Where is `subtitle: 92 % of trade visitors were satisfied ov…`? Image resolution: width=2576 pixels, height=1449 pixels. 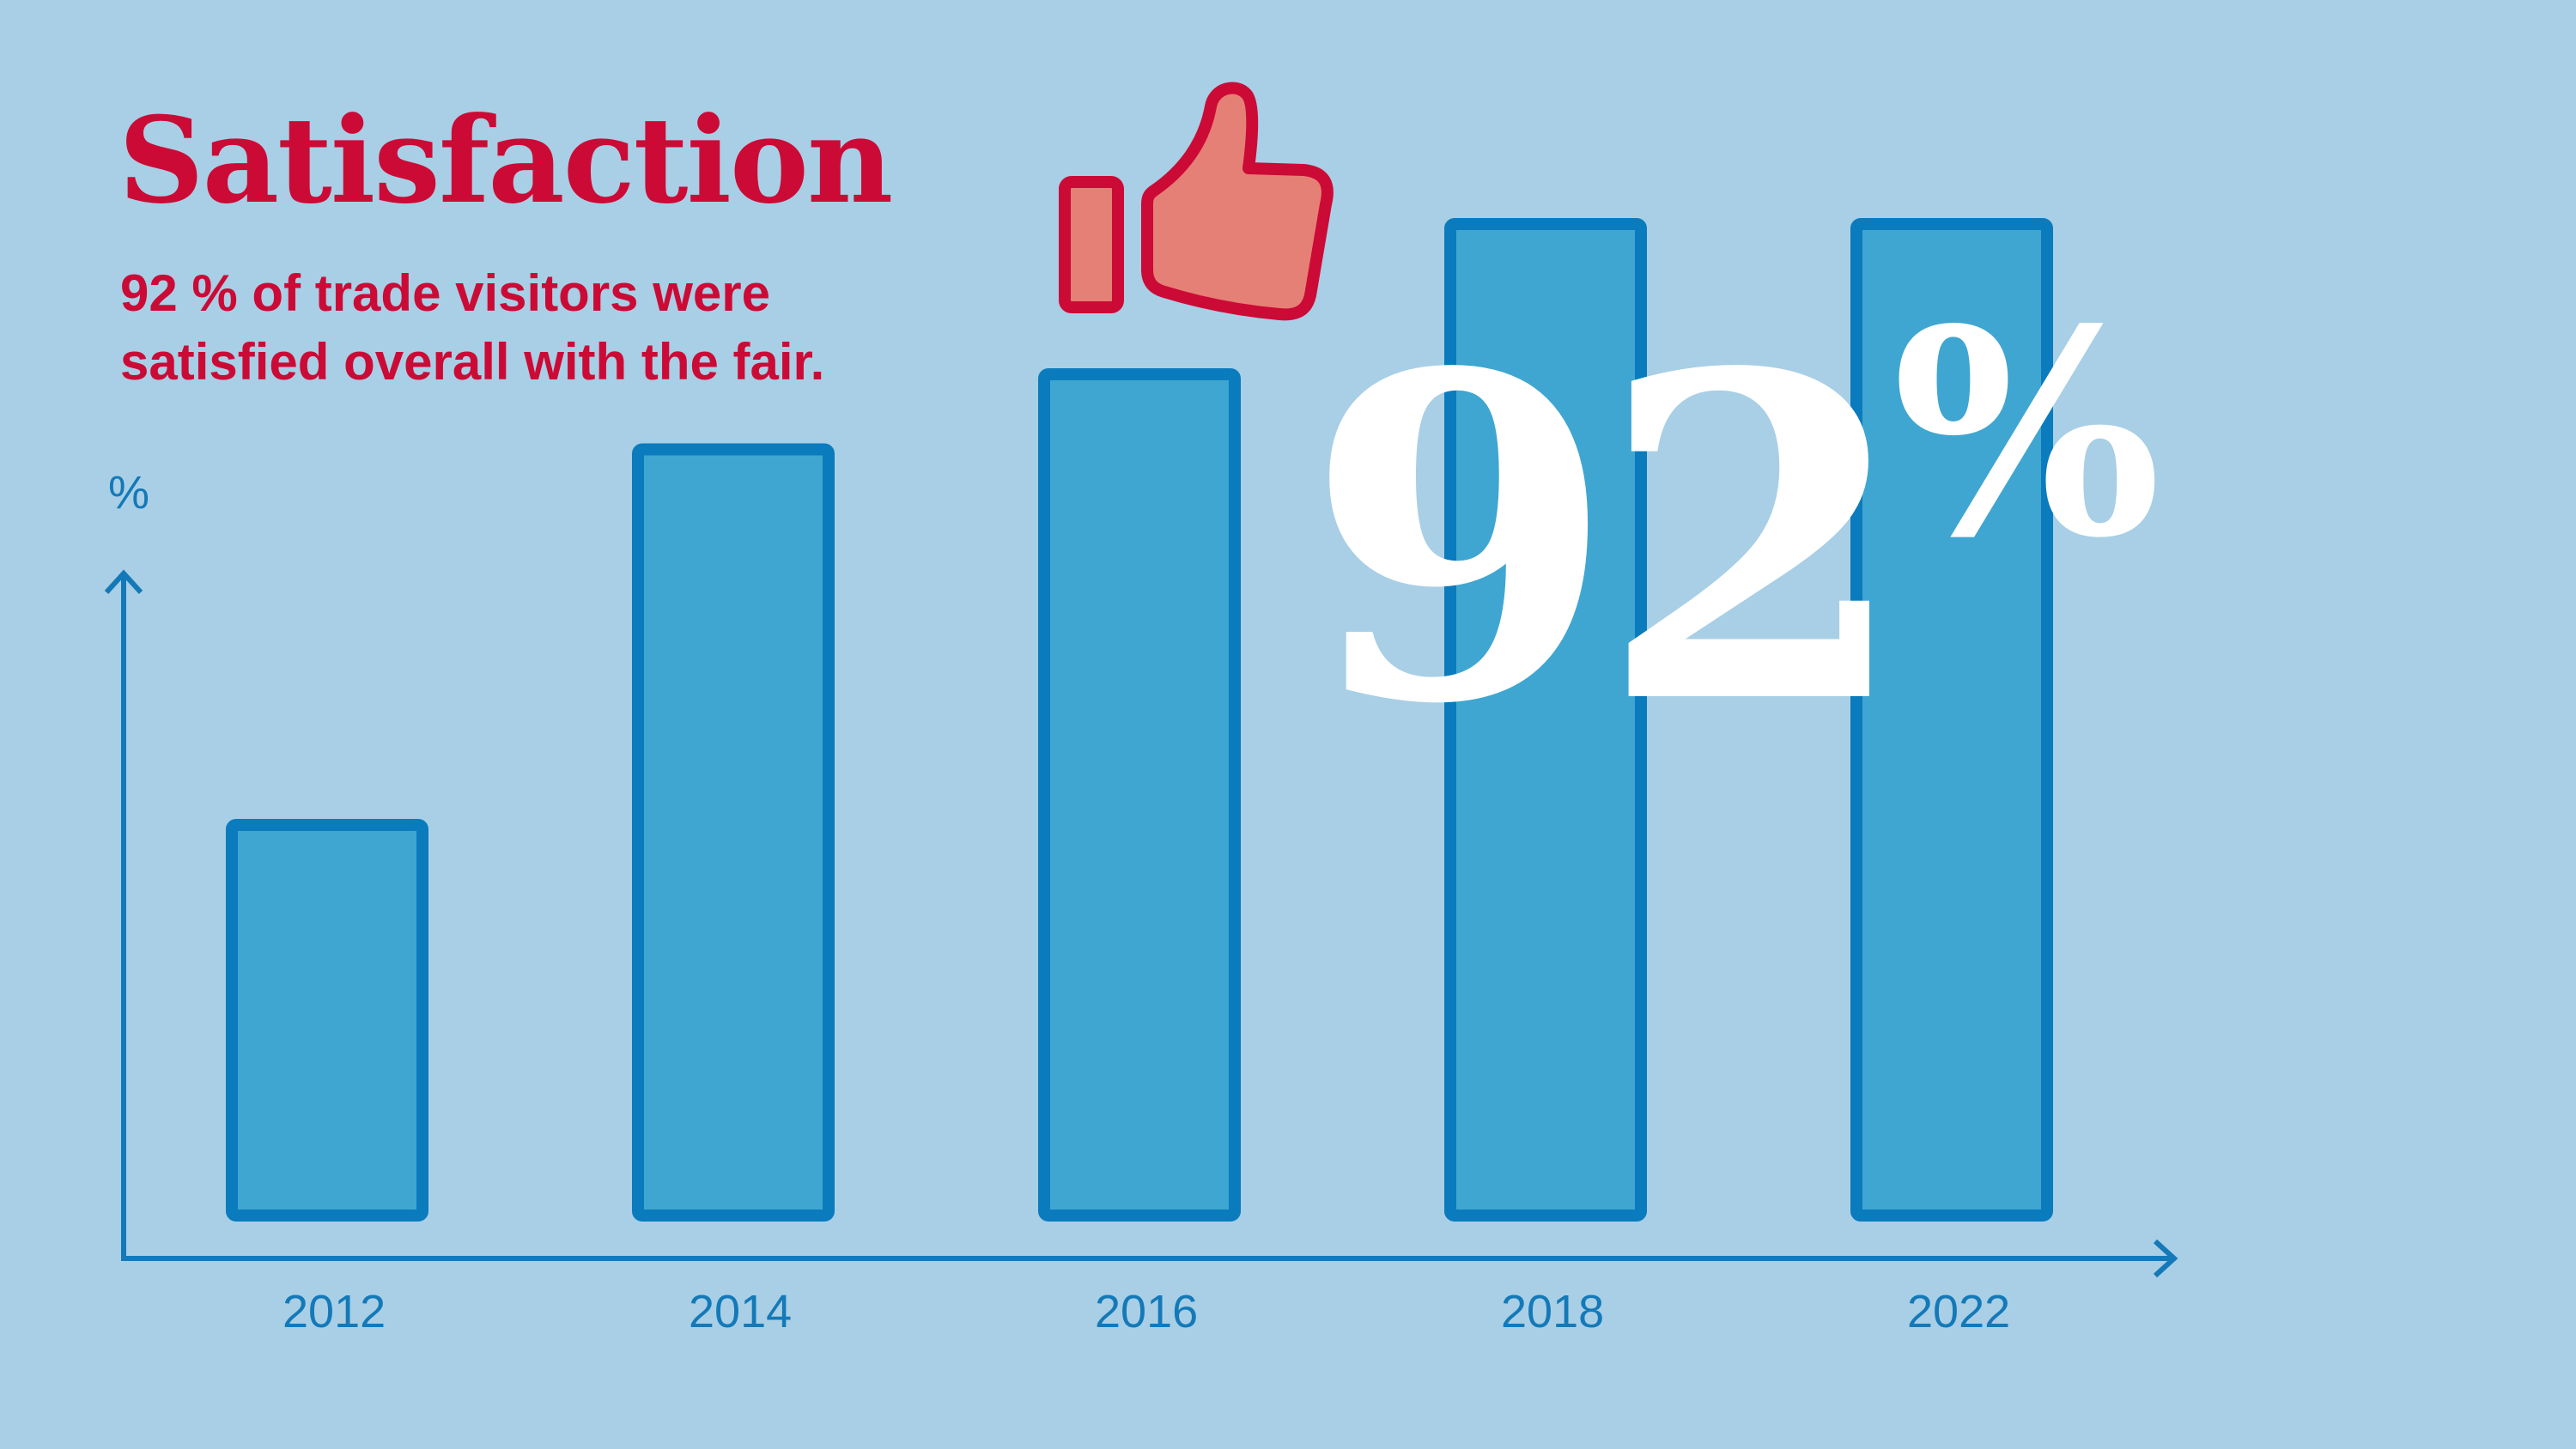
subtitle: 92 % of trade visitors were satisfied ov… is located at coordinates (472, 327).